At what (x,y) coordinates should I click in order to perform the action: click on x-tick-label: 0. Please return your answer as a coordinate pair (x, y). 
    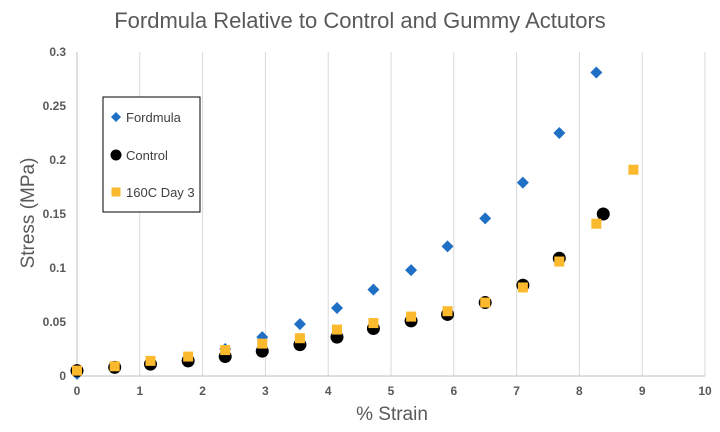
    Looking at the image, I should click on (77, 391).